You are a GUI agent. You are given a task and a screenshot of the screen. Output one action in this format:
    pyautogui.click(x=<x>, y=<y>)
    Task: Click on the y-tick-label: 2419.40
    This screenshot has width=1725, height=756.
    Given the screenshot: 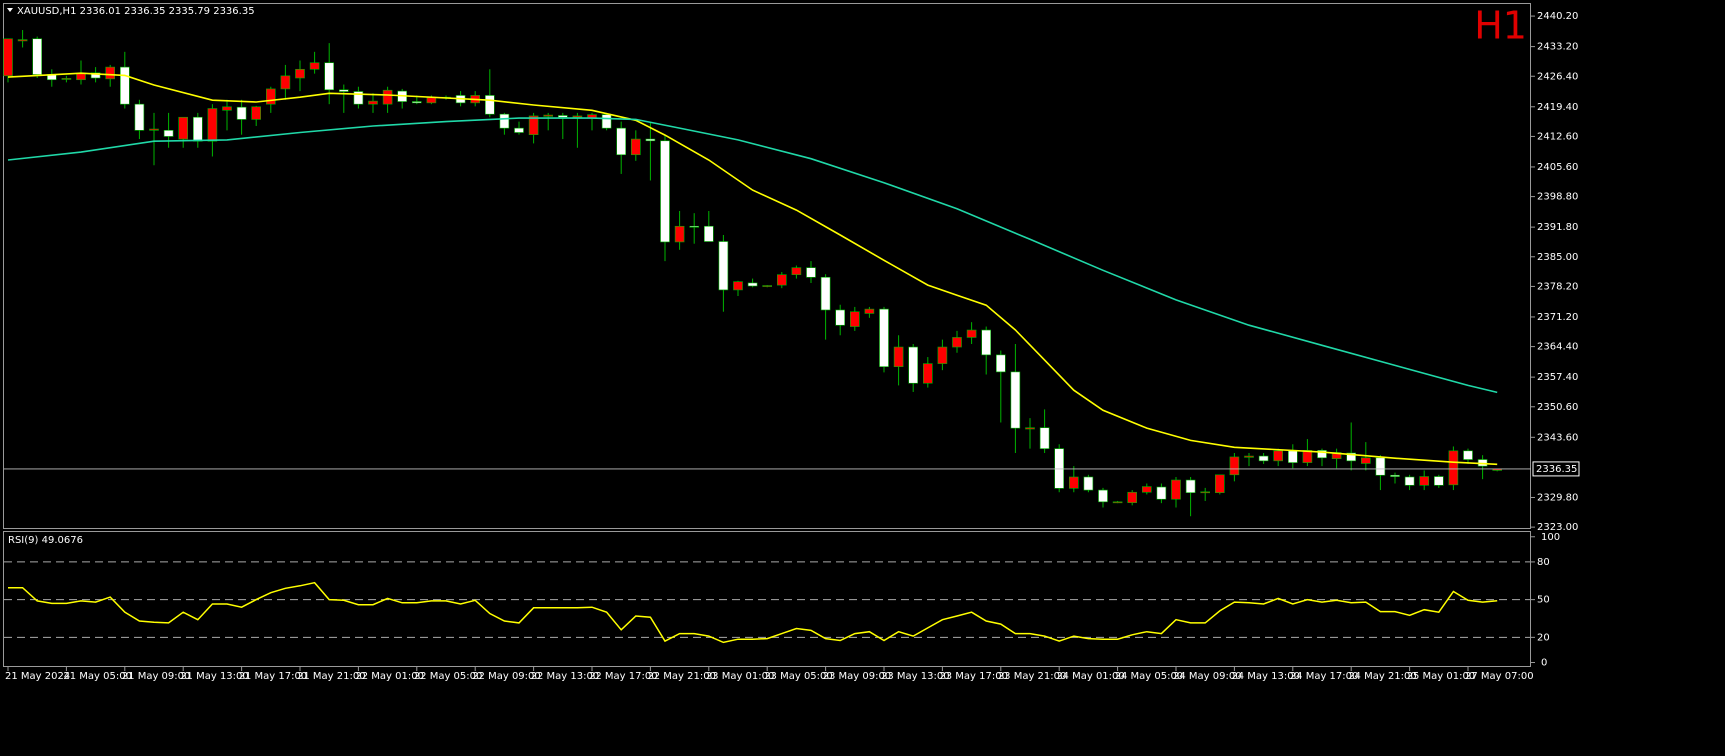 What is the action you would take?
    pyautogui.click(x=1557, y=107)
    